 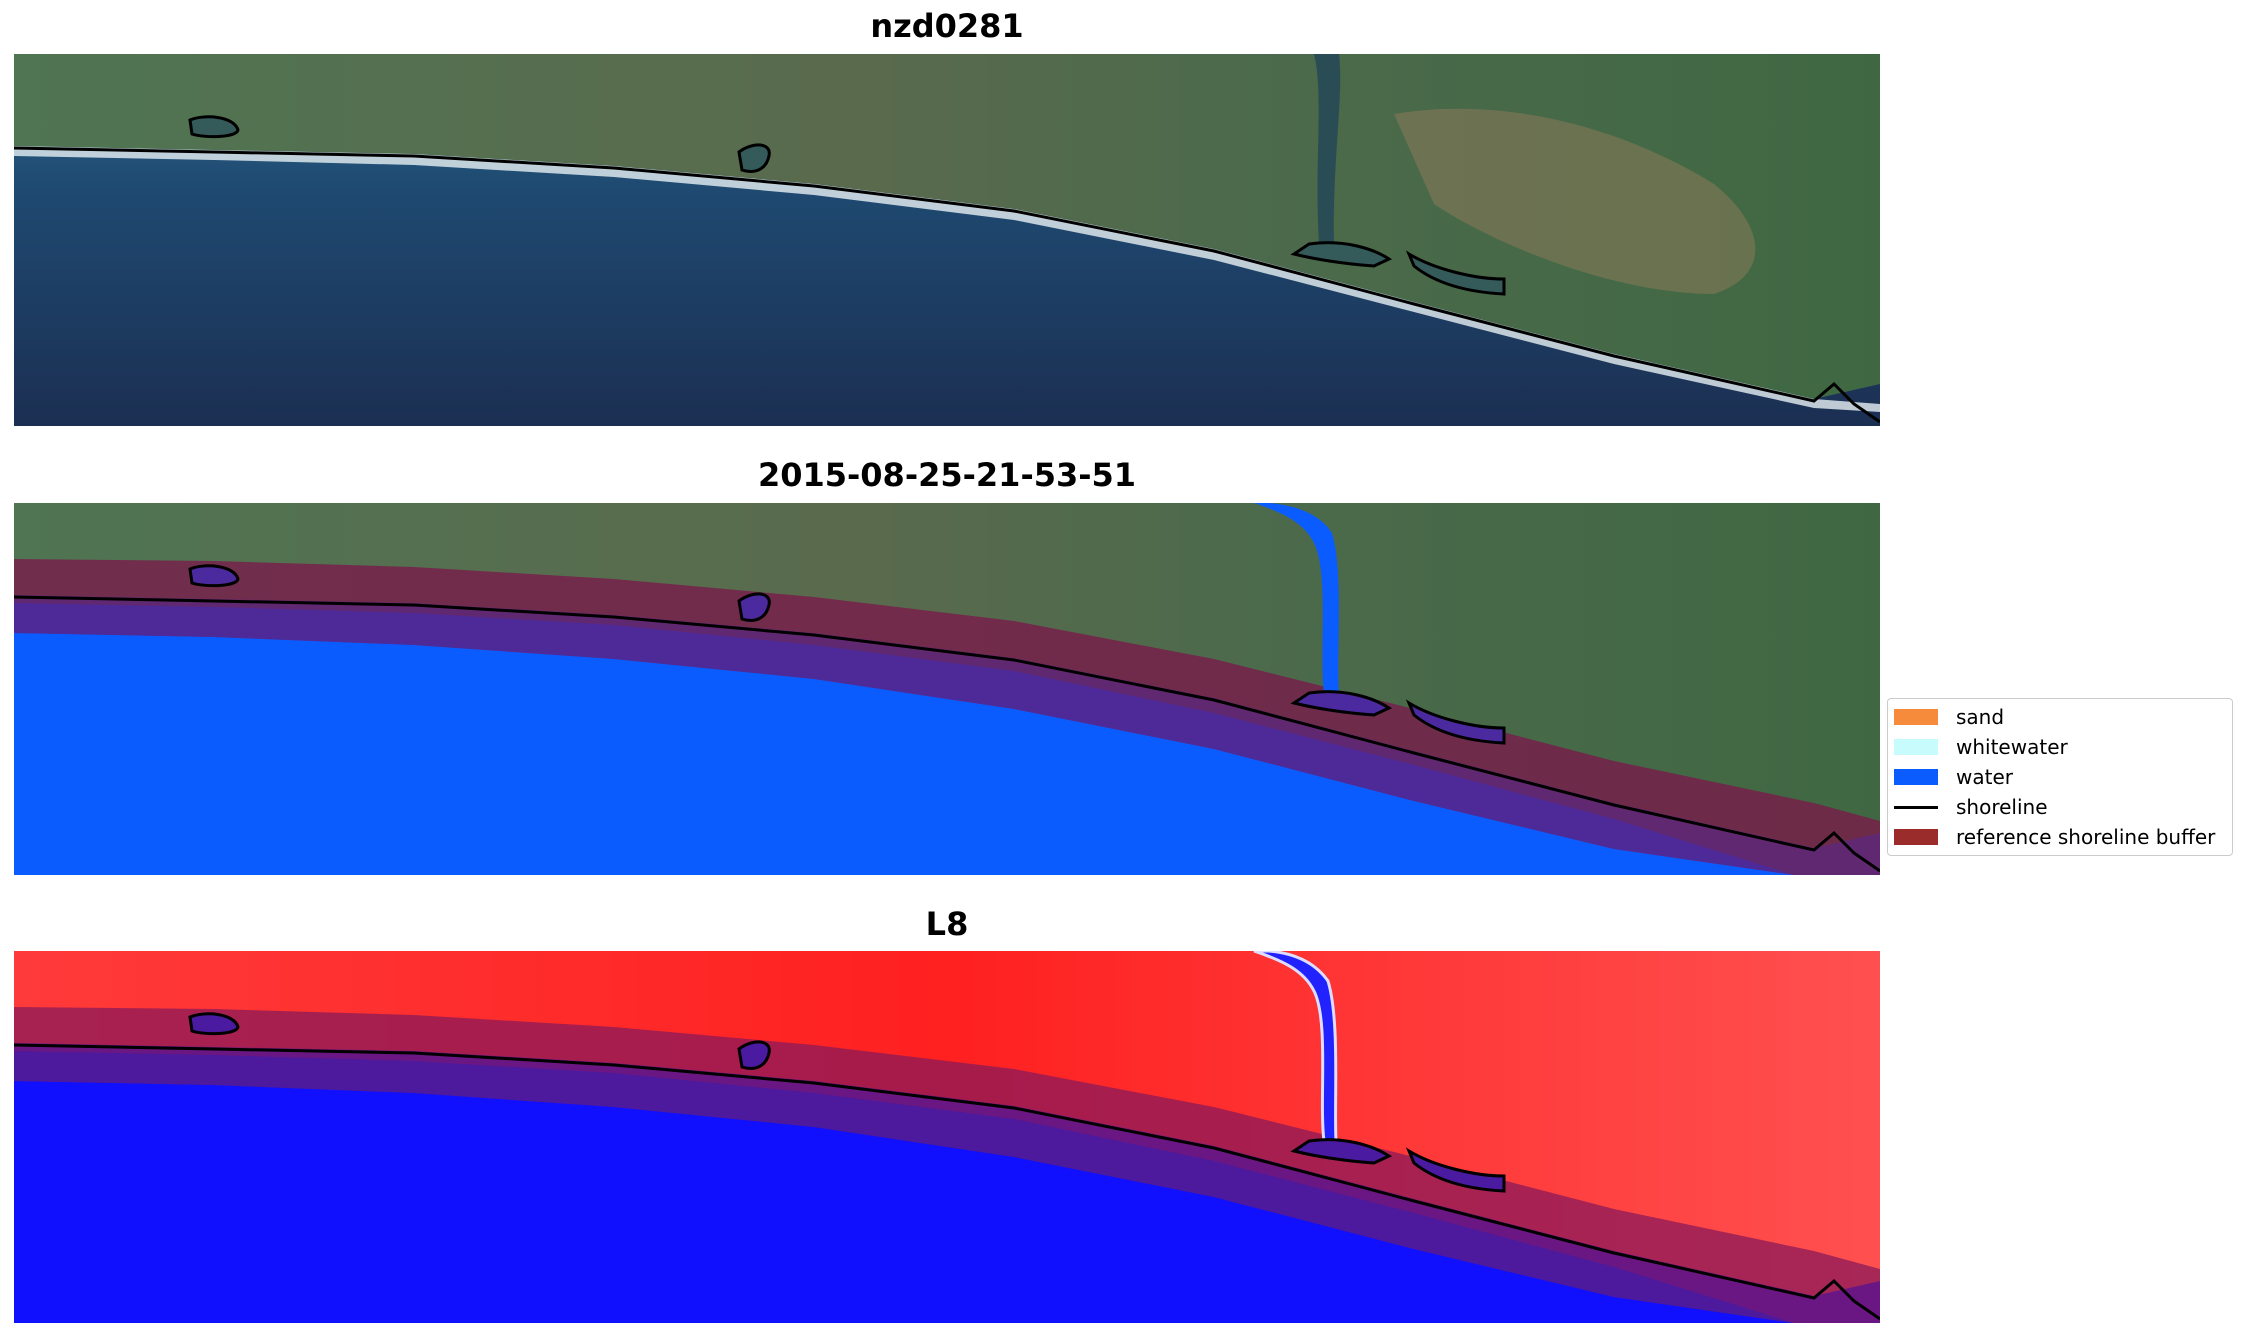 I want to click on legend-item-whitewater: whitewater, so click(x=1981, y=747).